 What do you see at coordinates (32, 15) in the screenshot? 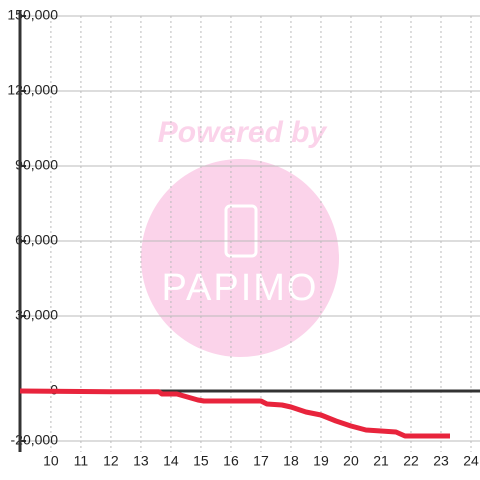
I see `y-tick-label: 150,000` at bounding box center [32, 15].